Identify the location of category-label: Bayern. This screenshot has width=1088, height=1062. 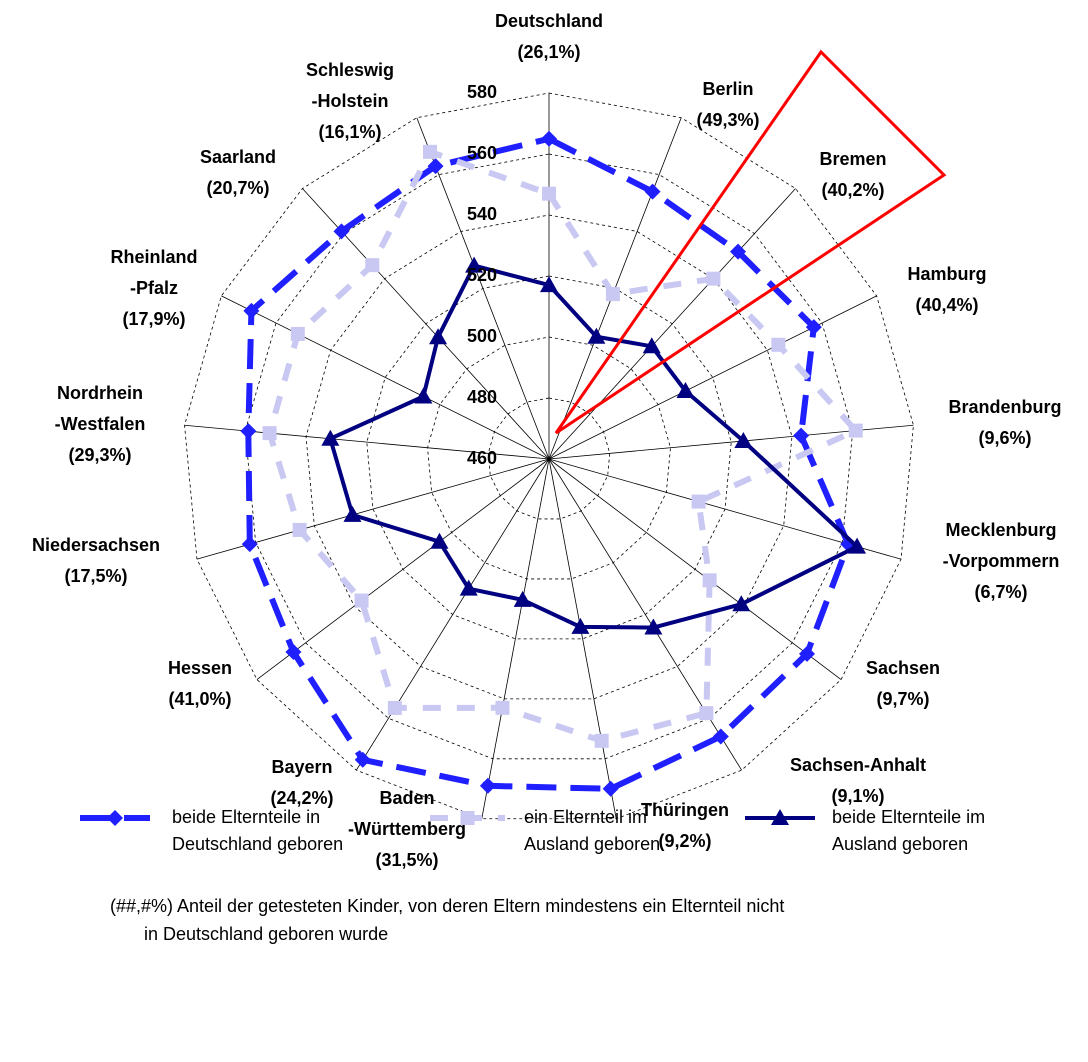
(301, 767).